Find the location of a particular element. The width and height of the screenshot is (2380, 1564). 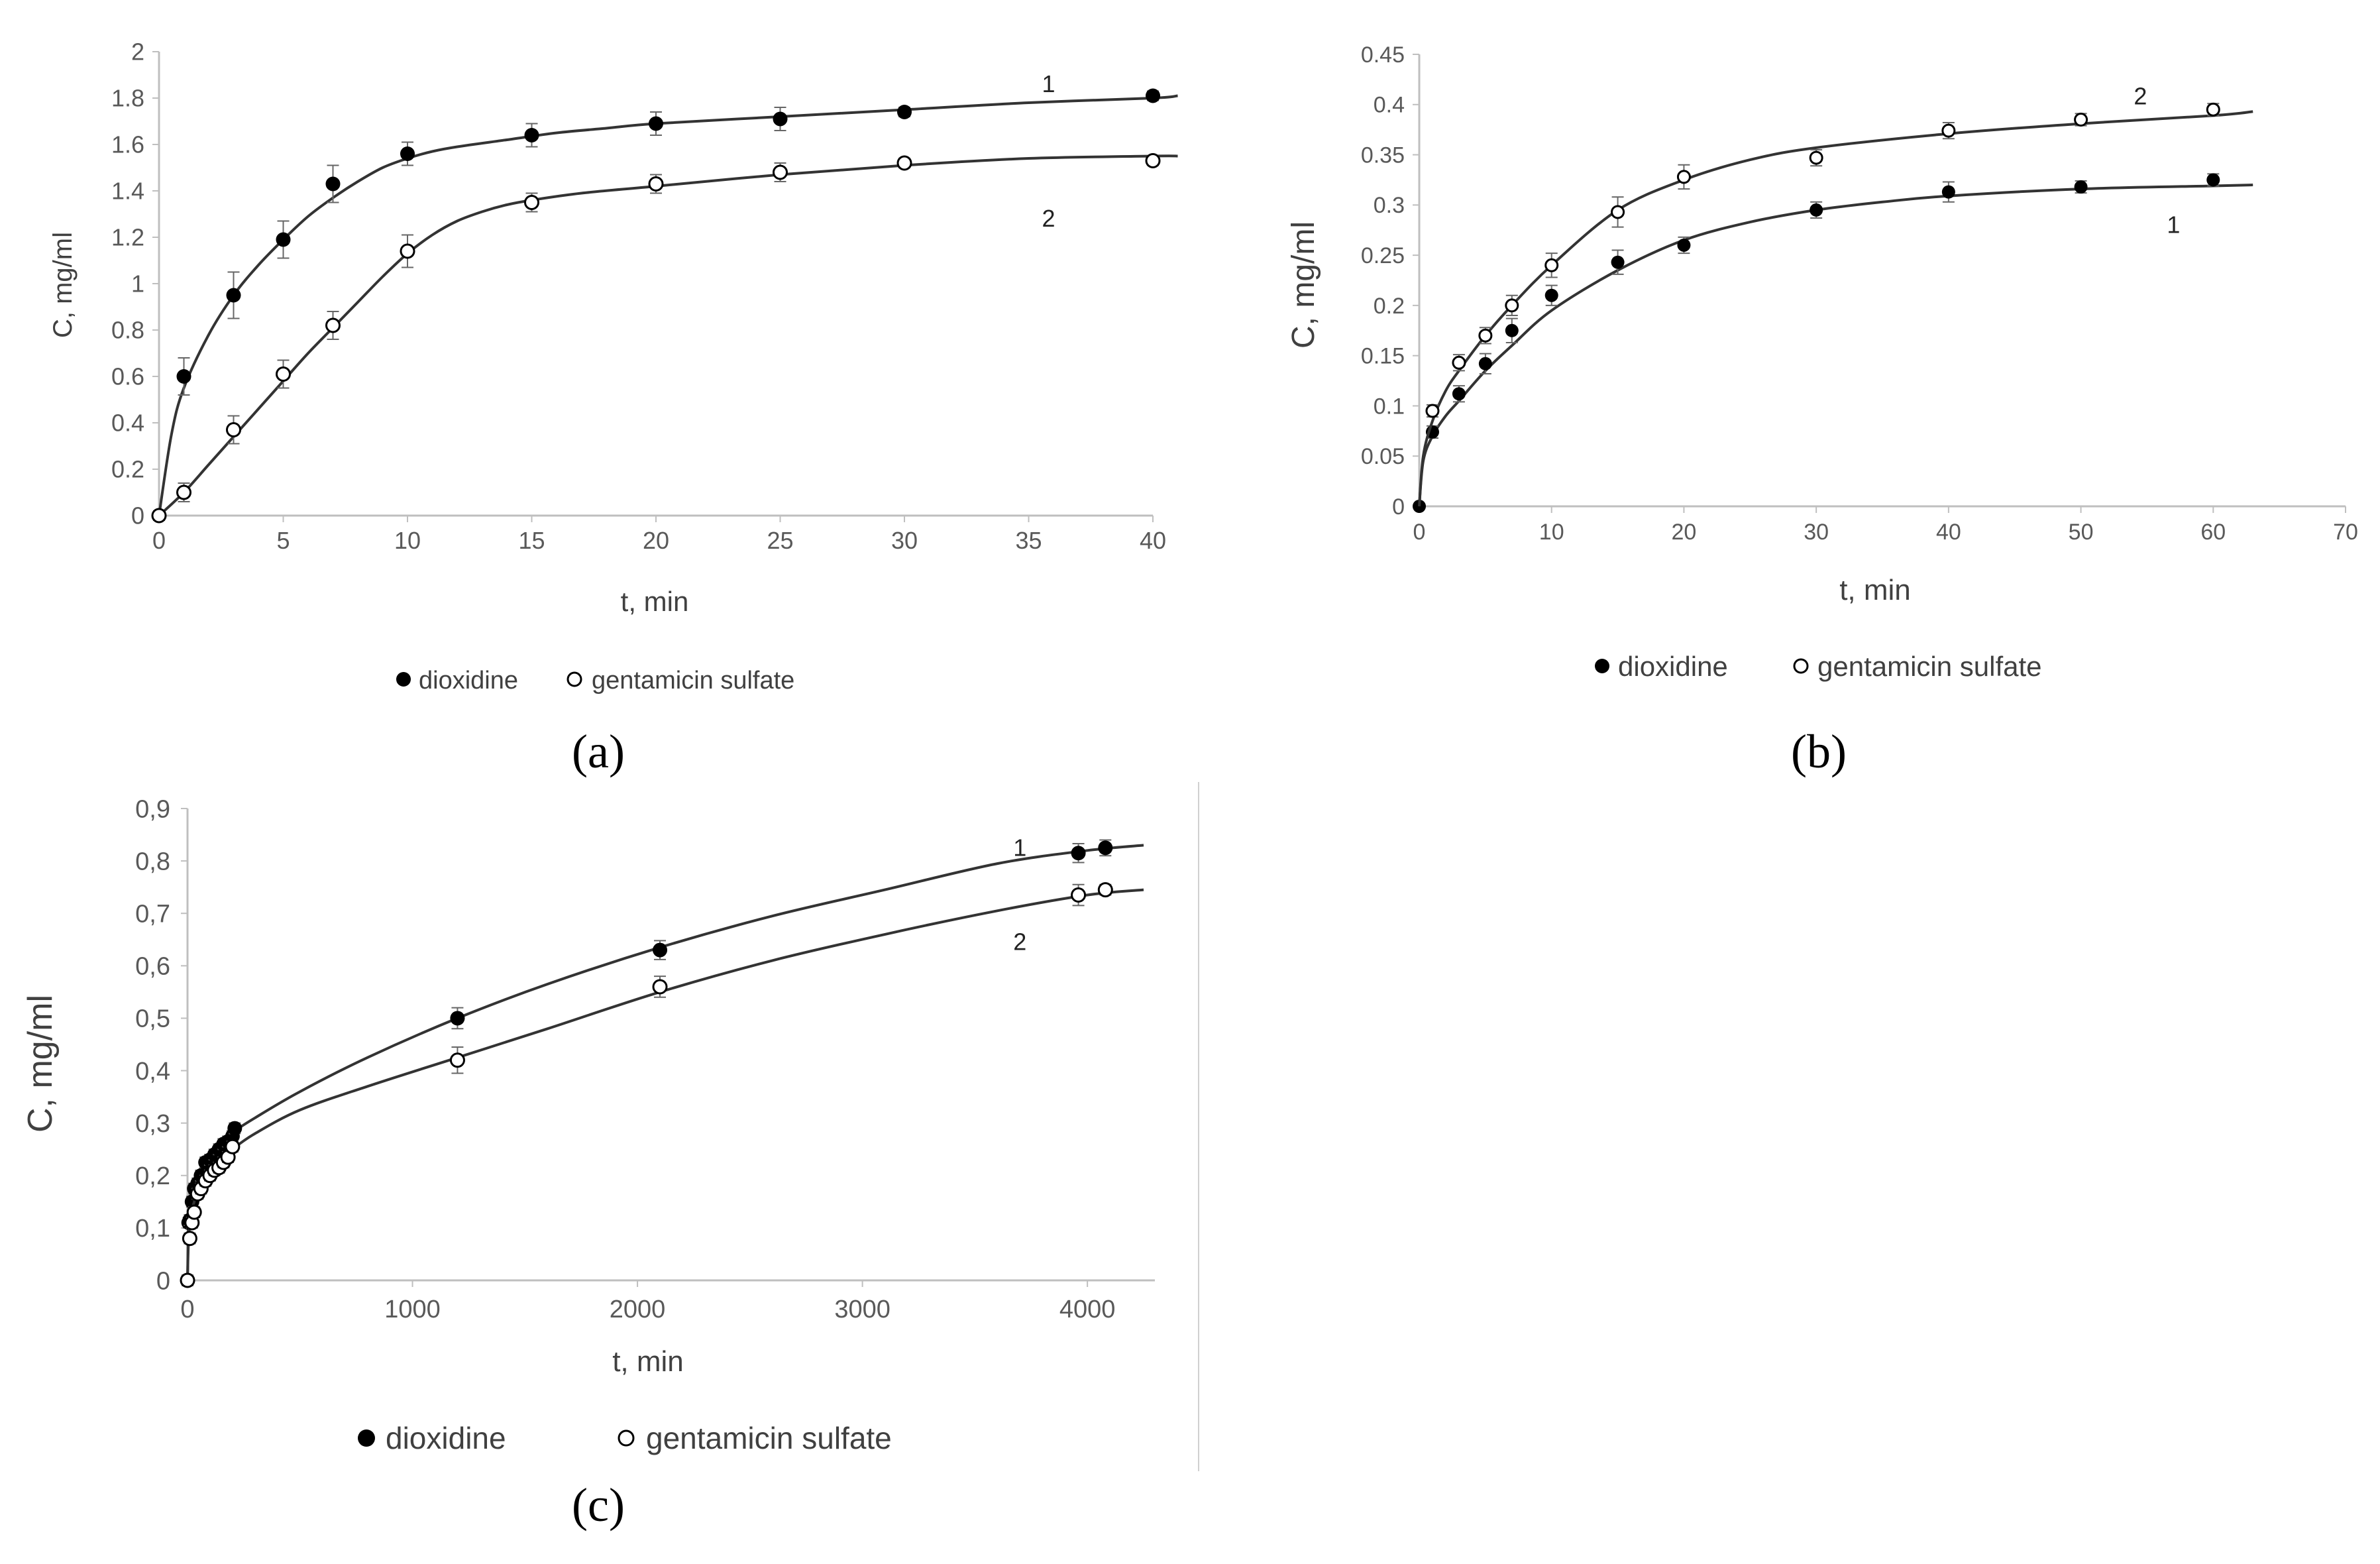

x-tick-label: 50 is located at coordinates (2081, 532).